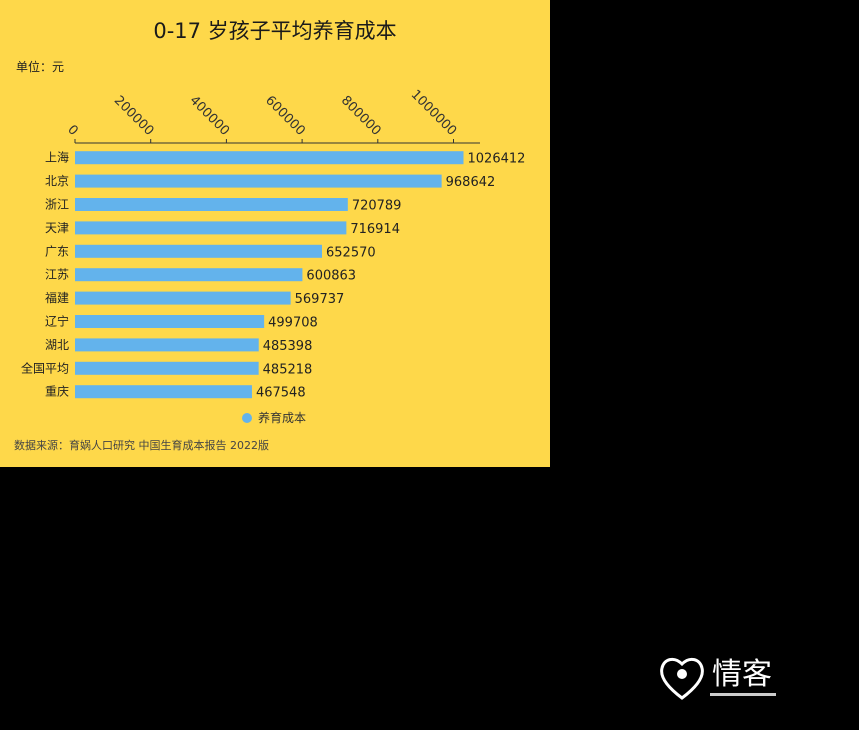 This screenshot has width=859, height=730. What do you see at coordinates (377, 206) in the screenshot?
I see `value-label: 720789` at bounding box center [377, 206].